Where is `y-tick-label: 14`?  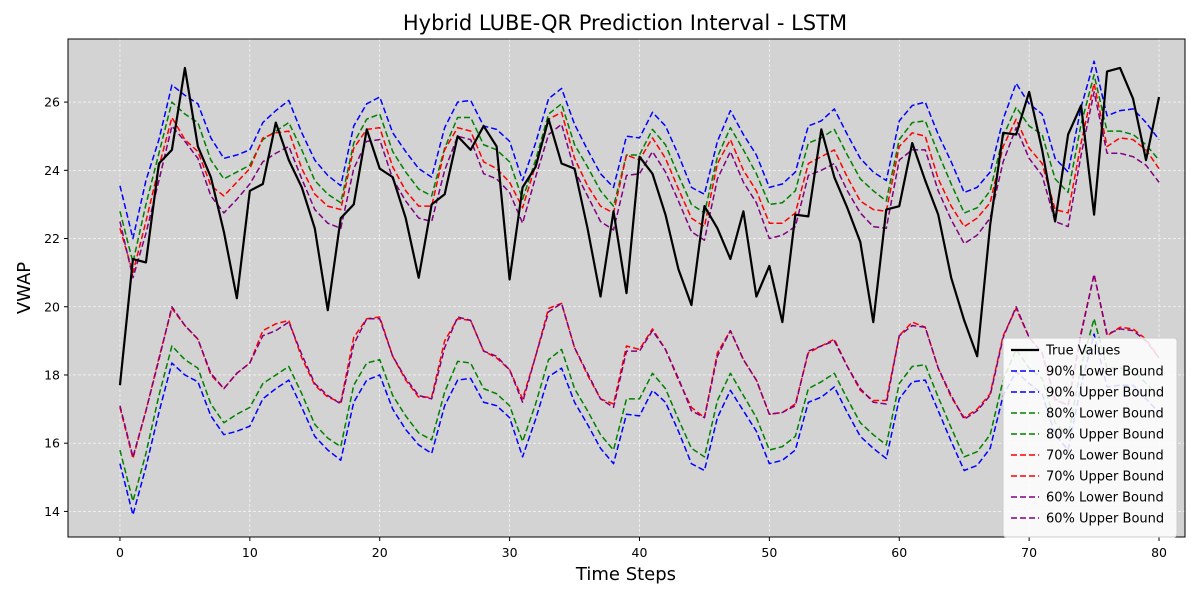
y-tick-label: 14 is located at coordinates (52, 511).